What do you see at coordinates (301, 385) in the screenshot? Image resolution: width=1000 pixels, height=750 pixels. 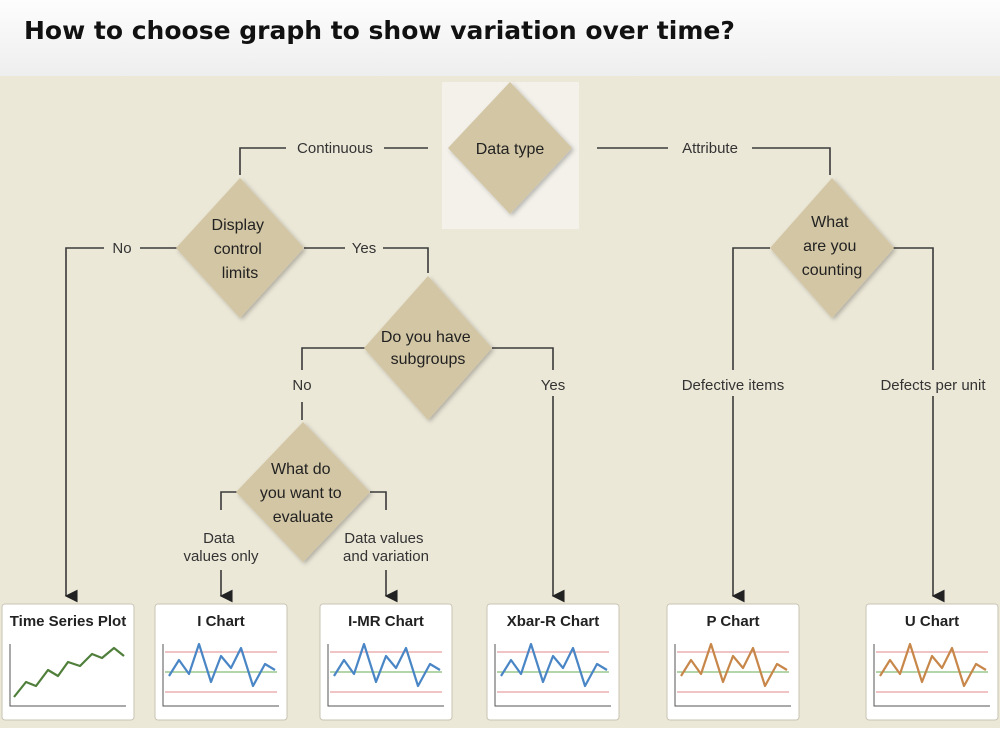 I see `branch-no-subgroups-label: No` at bounding box center [301, 385].